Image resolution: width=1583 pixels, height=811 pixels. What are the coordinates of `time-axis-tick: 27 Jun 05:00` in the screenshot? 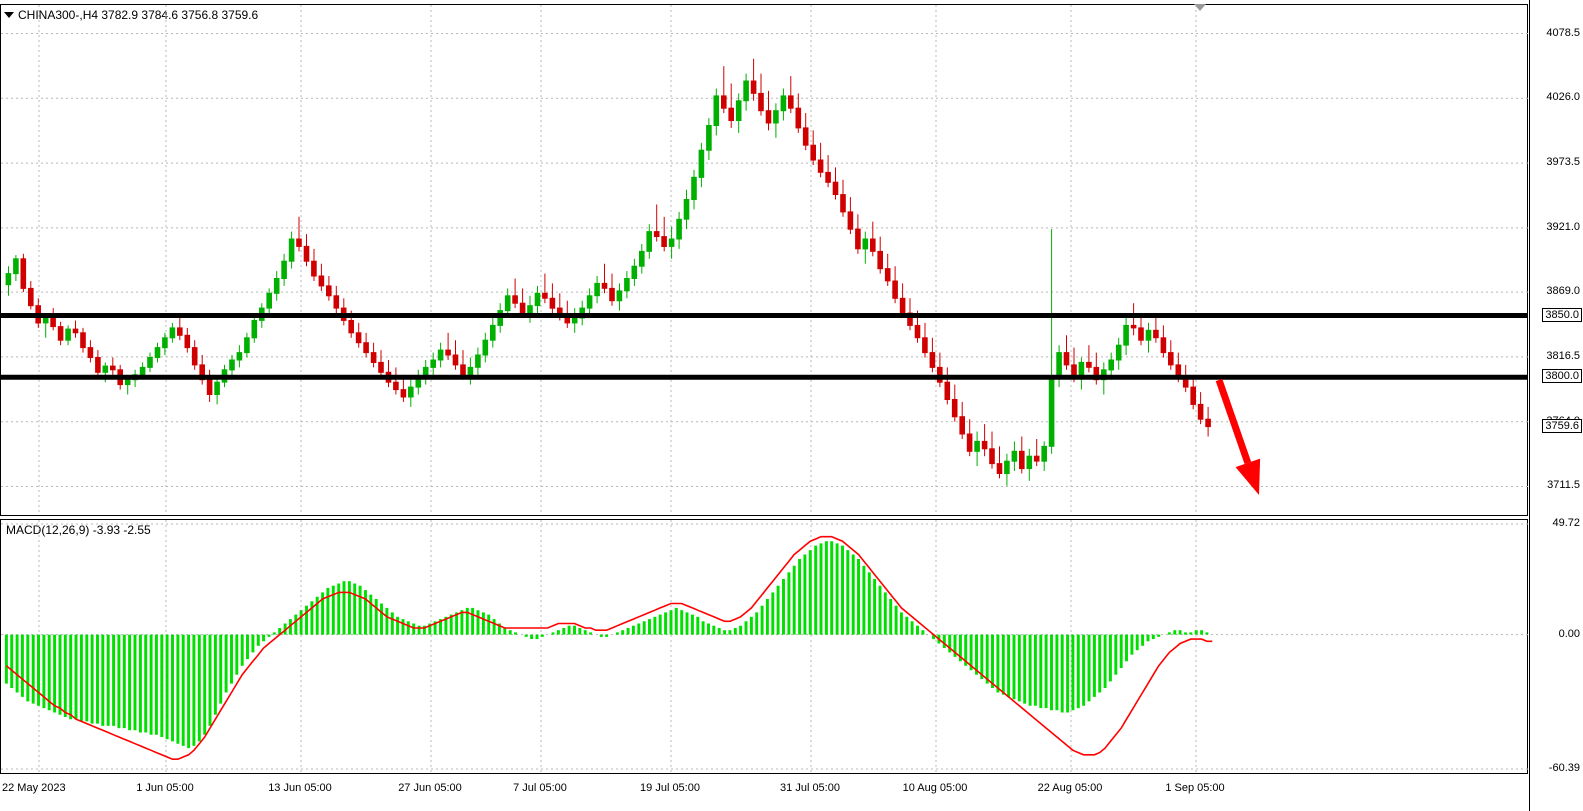 It's located at (430, 788).